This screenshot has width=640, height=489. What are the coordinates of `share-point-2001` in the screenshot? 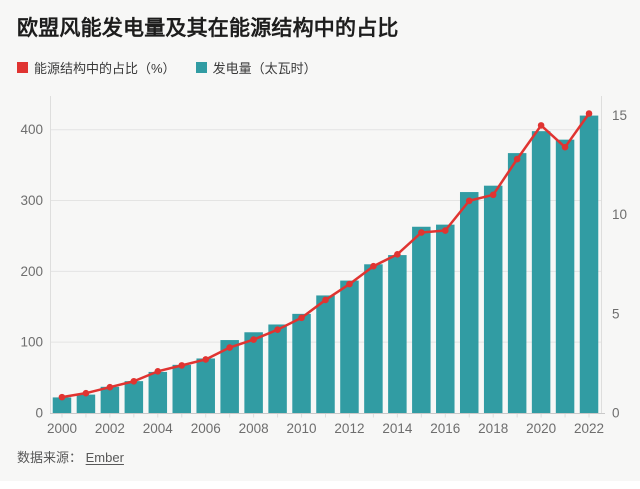 It's located at (86, 393).